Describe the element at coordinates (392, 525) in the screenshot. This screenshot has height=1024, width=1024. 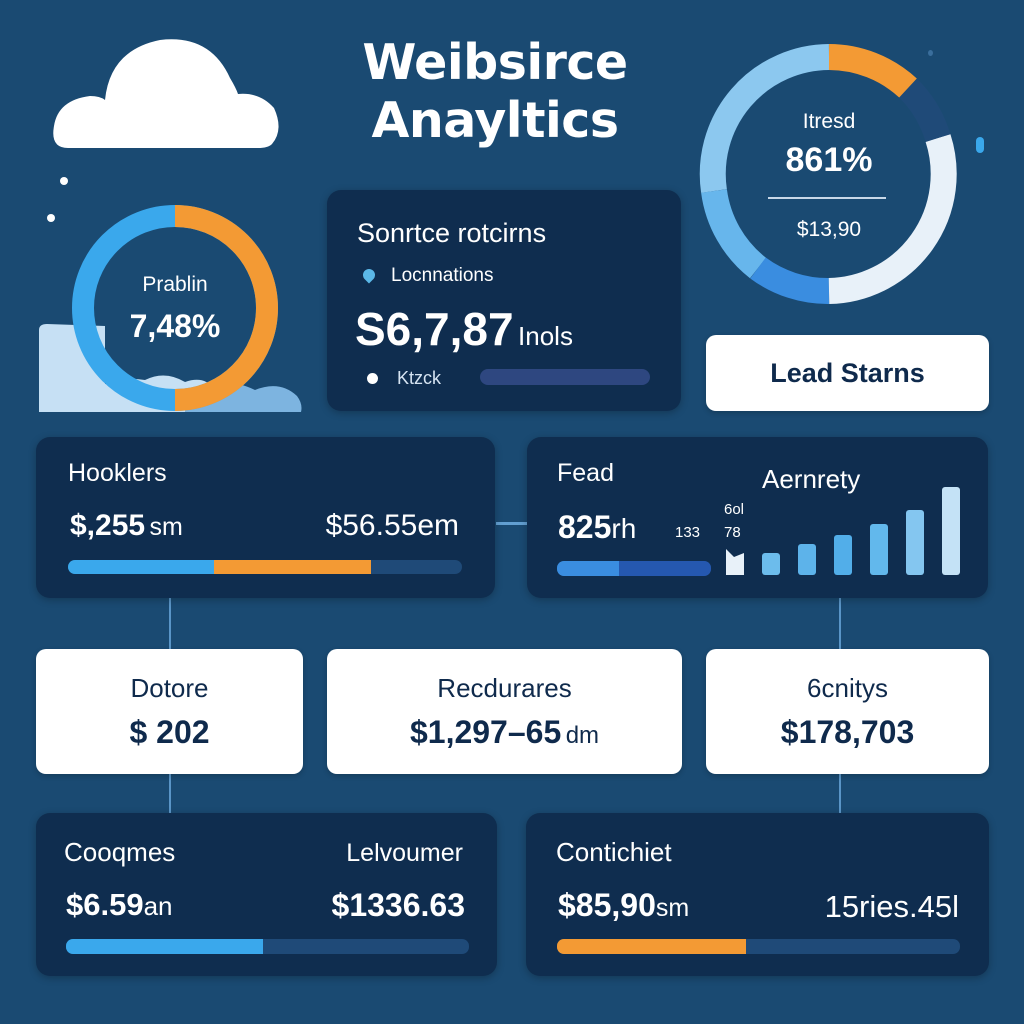
I see `hooklers-right-value: $56.55em` at that location.